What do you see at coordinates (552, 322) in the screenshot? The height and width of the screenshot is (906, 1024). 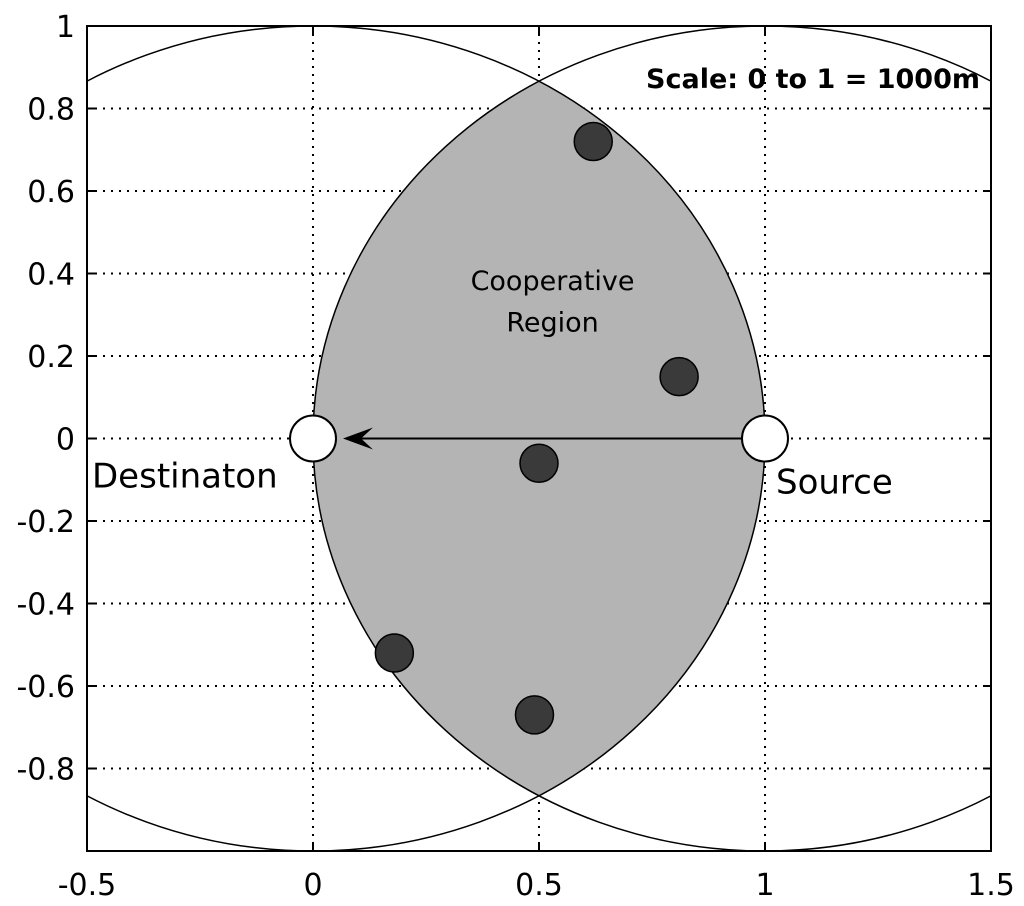 I see `region-label-line-2: Region` at bounding box center [552, 322].